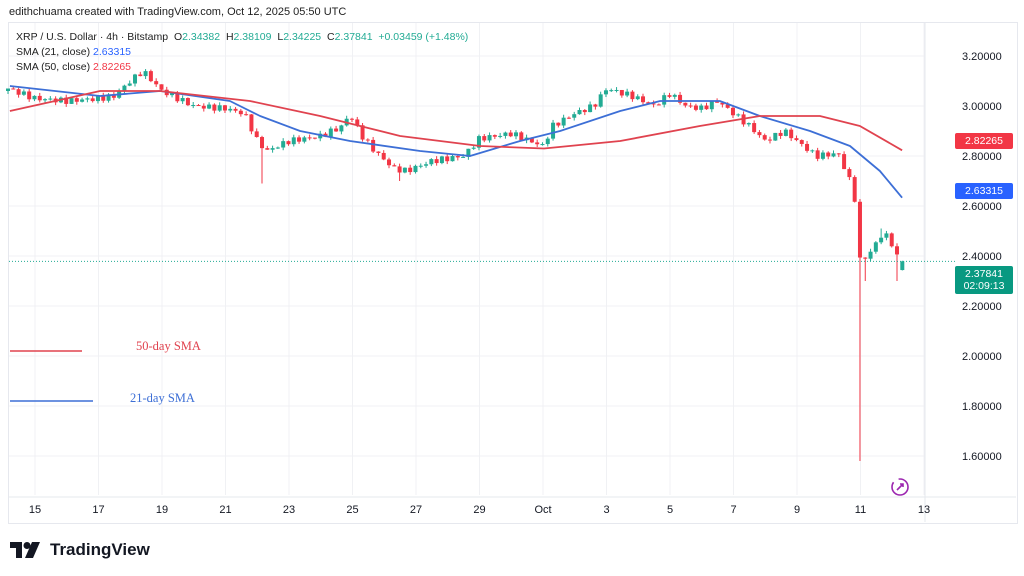 The image size is (1024, 576). Describe the element at coordinates (168, 346) in the screenshot. I see `sma50-annotation: 50-day SMA` at that location.